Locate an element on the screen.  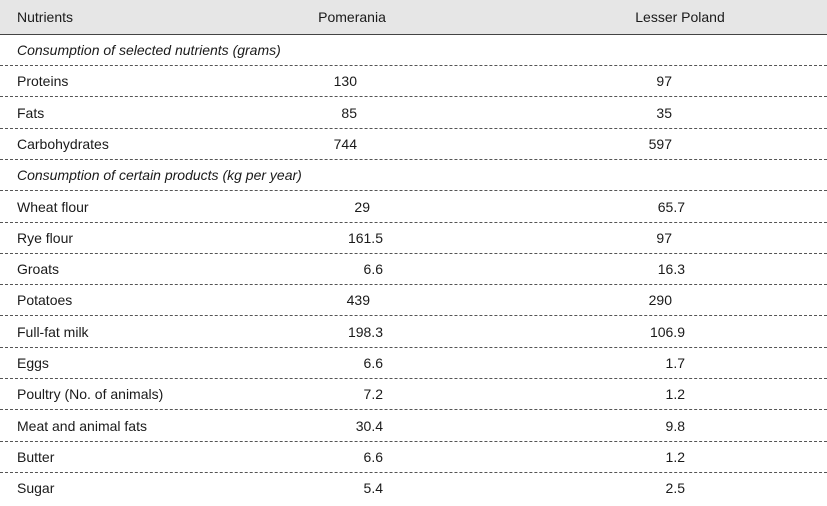
value-cell: 16.3 is located at coordinates (671, 269).